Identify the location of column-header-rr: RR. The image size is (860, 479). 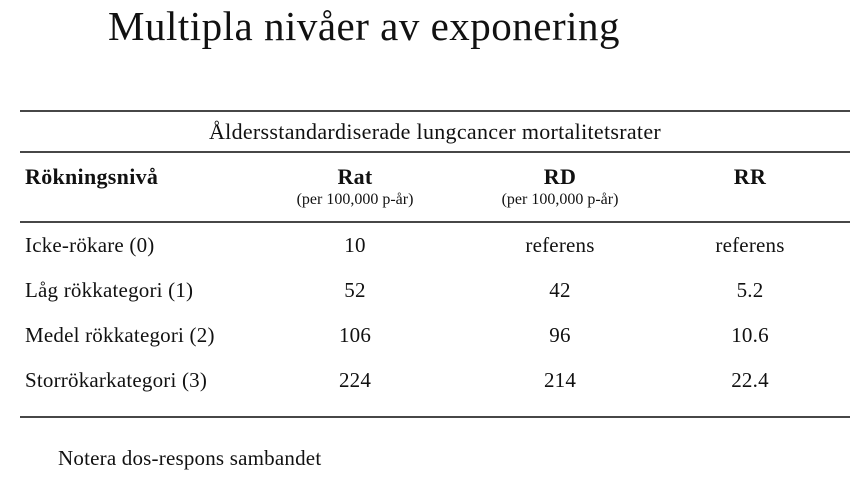
(750, 187).